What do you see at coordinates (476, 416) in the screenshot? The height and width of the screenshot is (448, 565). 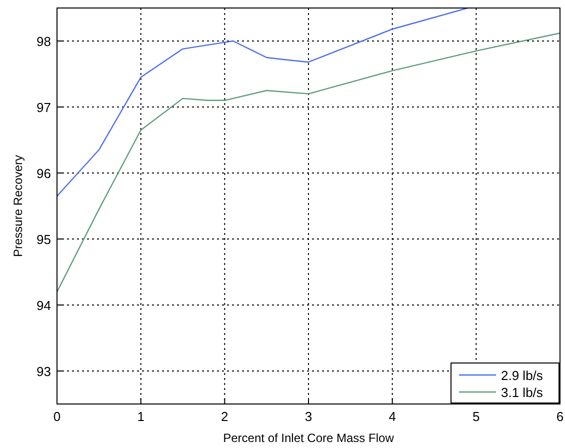 I see `x-tick-label: 5` at bounding box center [476, 416].